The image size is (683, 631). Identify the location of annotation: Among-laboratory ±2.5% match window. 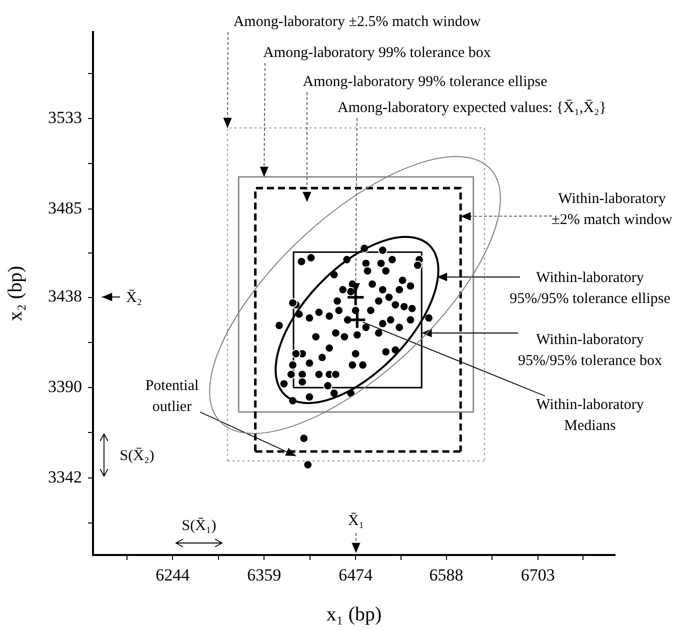
(357, 22).